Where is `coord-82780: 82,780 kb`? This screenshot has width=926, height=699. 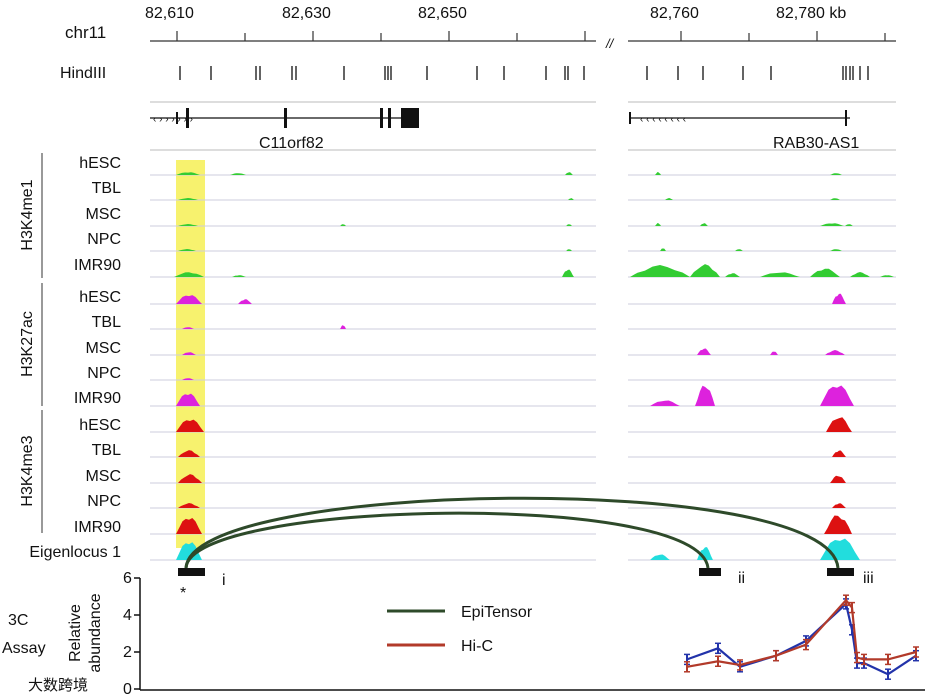
coord-82780: 82,780 kb is located at coordinates (811, 13).